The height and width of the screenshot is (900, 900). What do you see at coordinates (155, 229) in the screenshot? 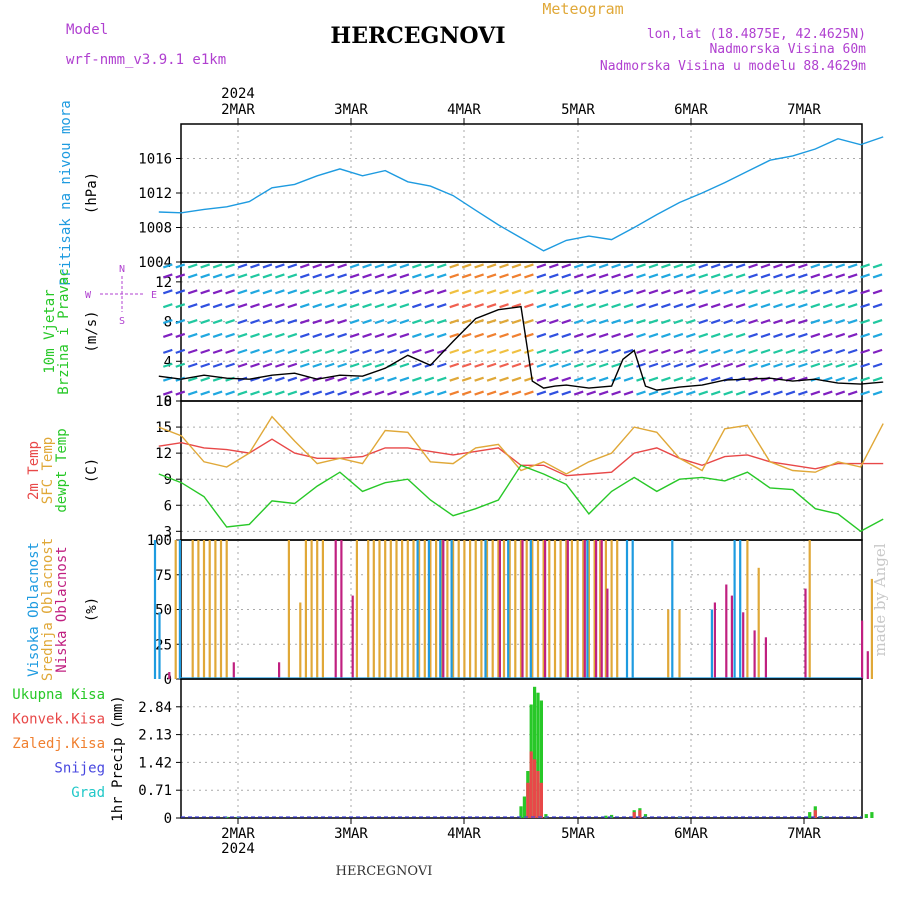
I see `ytick-label-pressure-1: 1008` at bounding box center [155, 229].